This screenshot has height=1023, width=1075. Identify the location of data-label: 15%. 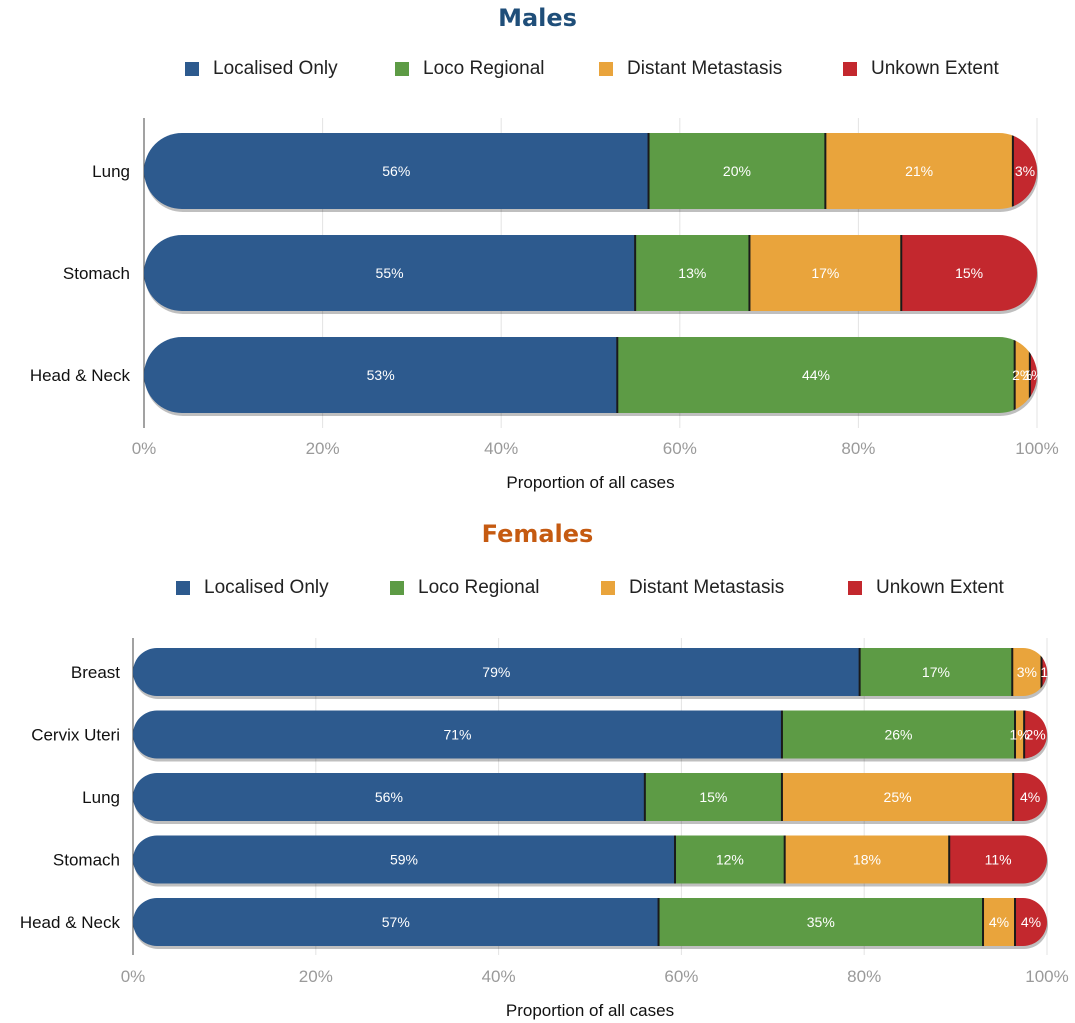
(713, 797).